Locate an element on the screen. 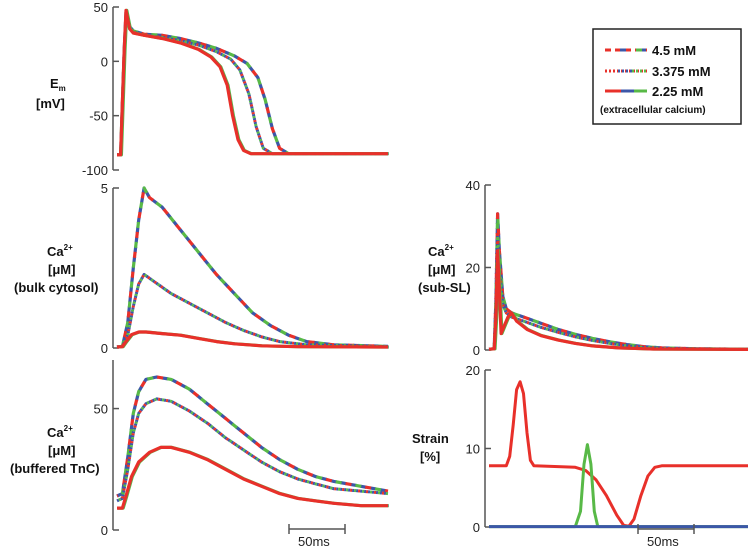 The width and height of the screenshot is (748, 549). em-ytick-label-2: -50 is located at coordinates (98, 116).